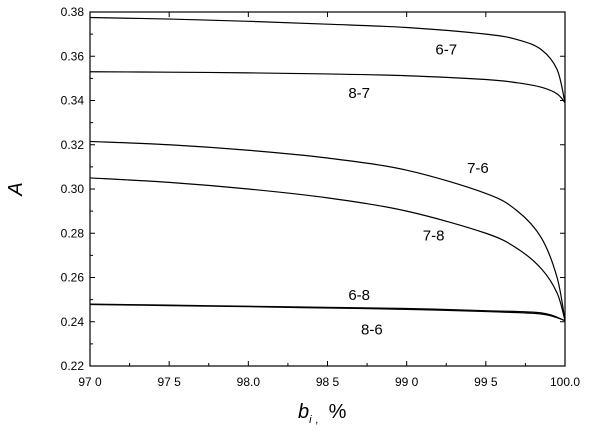  Describe the element at coordinates (73, 322) in the screenshot. I see `y-tick-label: 0.24` at that location.